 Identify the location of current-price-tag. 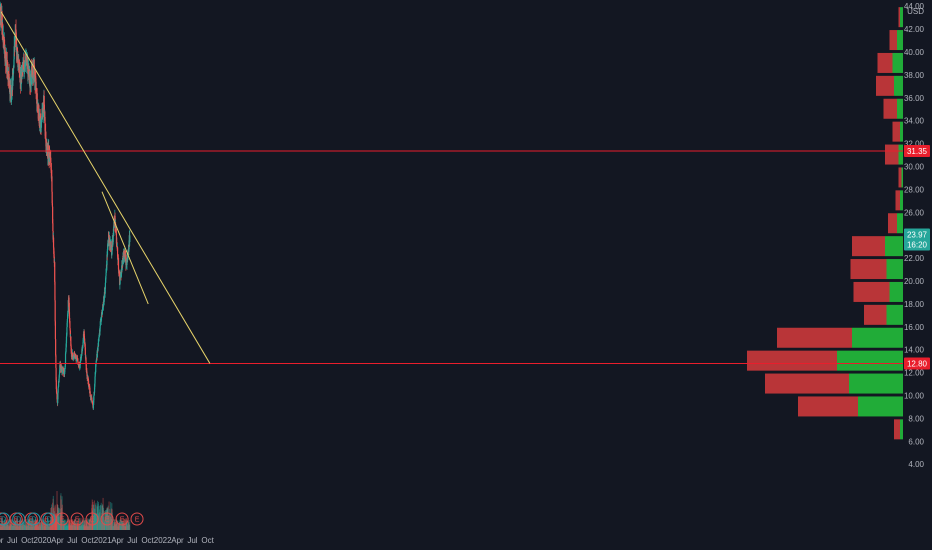
(917, 239).